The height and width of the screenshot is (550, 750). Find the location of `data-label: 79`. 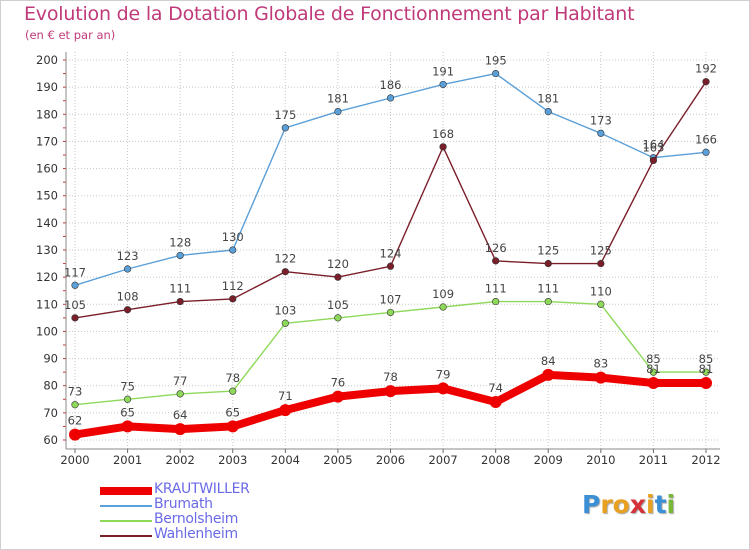

data-label: 79 is located at coordinates (443, 374).